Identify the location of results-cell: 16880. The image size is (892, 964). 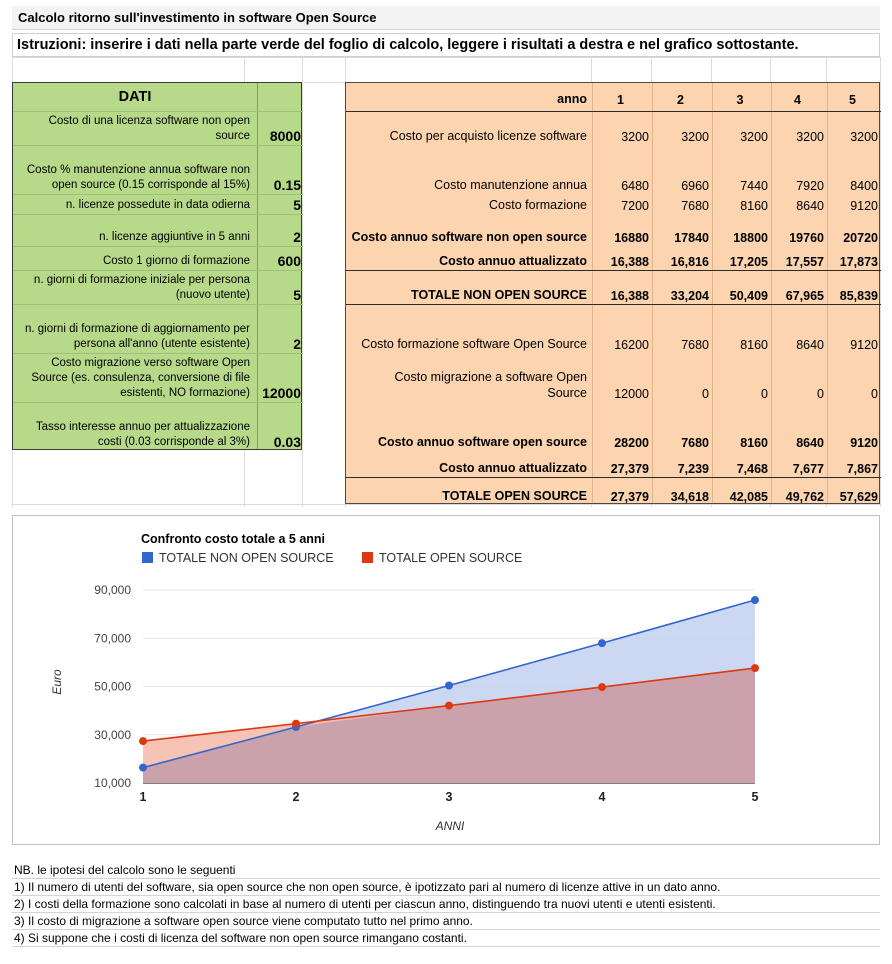
(631, 238).